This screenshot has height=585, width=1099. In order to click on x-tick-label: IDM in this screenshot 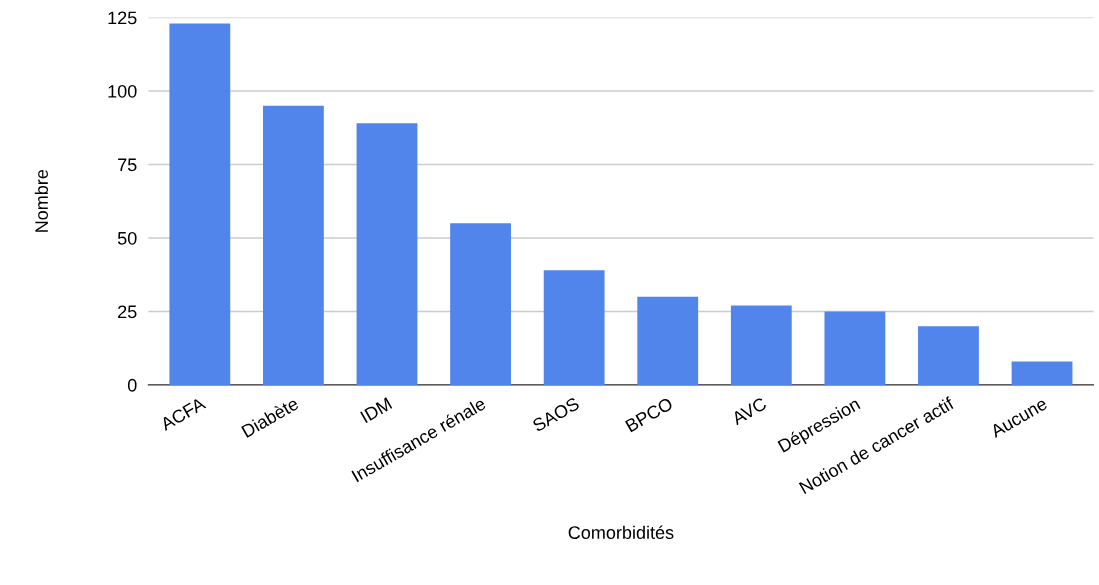, I will do `click(376, 410)`.